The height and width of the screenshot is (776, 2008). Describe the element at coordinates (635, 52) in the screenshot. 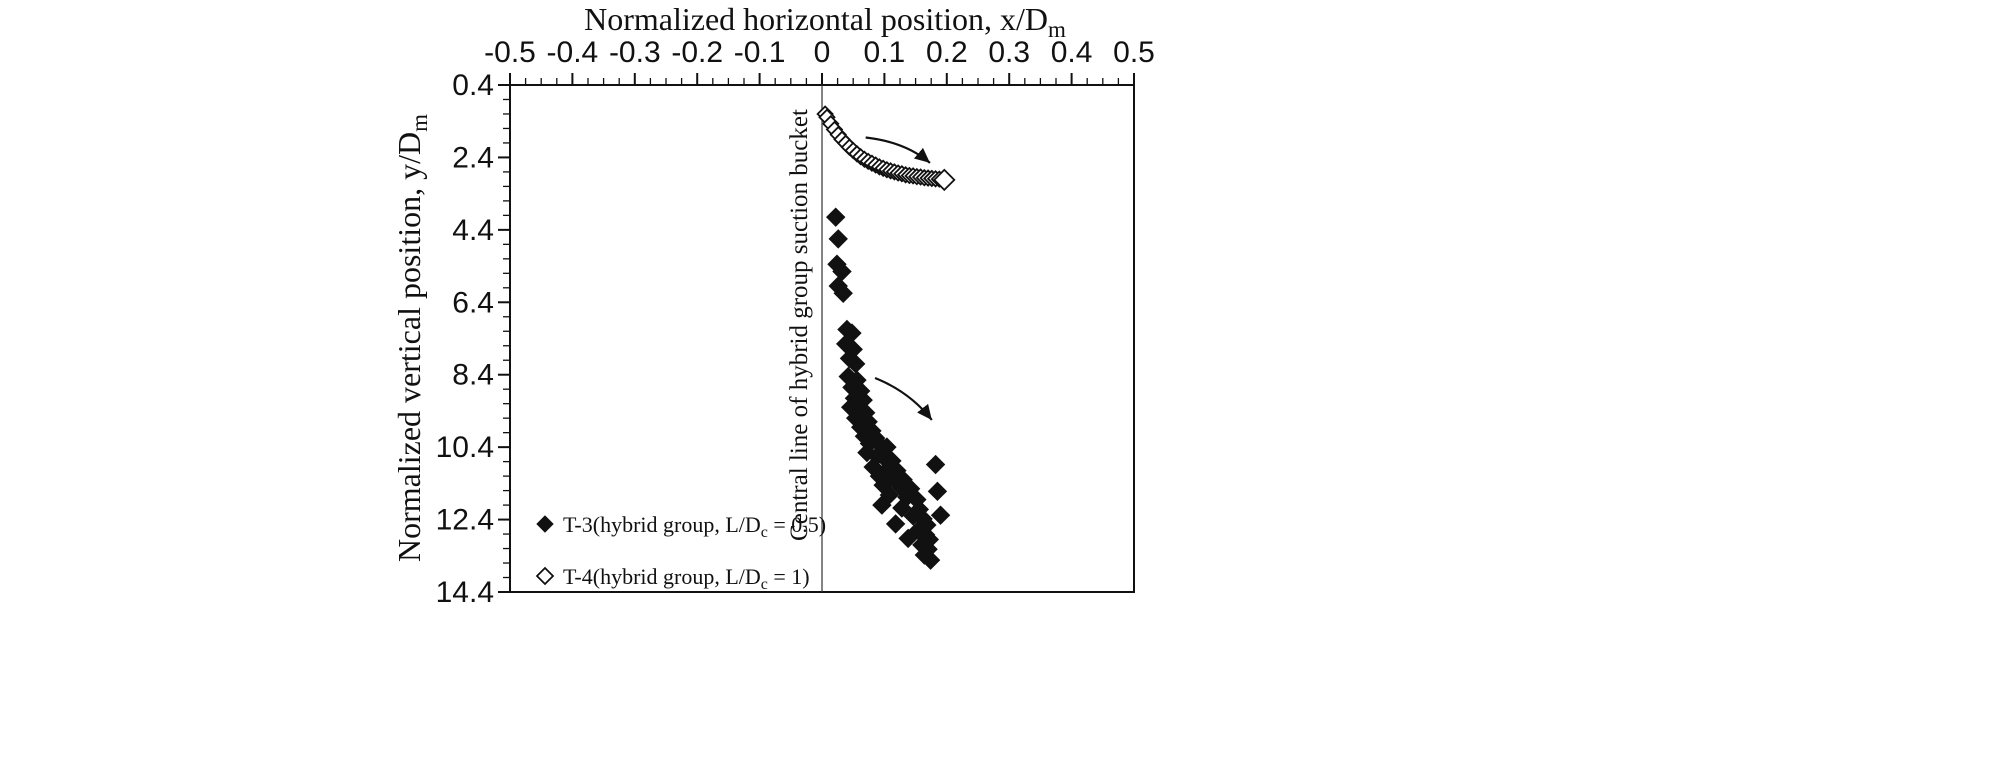

I see `x-tick-label: -0.3` at that location.